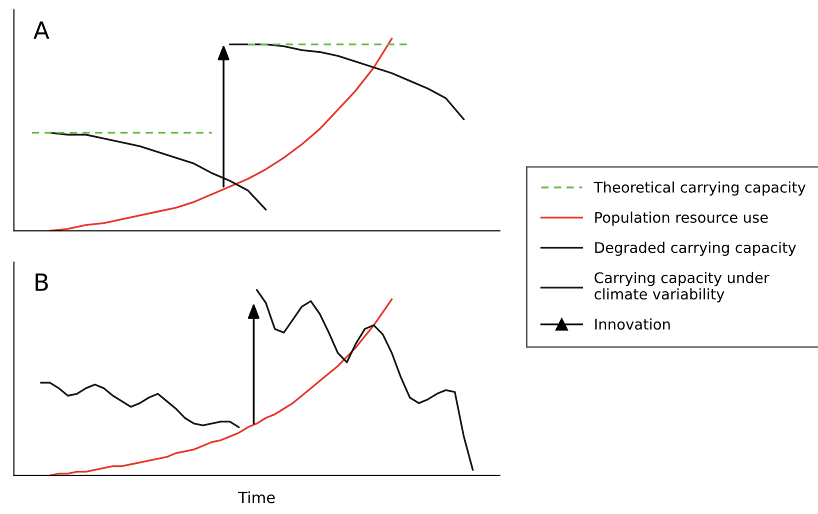 This screenshot has width=818, height=514. Describe the element at coordinates (681, 219) in the screenshot. I see `legend-label: Population resource use` at that location.